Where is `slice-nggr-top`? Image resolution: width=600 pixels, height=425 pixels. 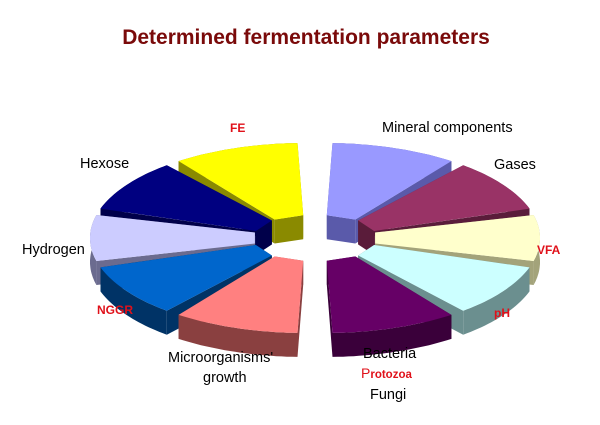
slice-nggr-top is located at coordinates (186, 278).